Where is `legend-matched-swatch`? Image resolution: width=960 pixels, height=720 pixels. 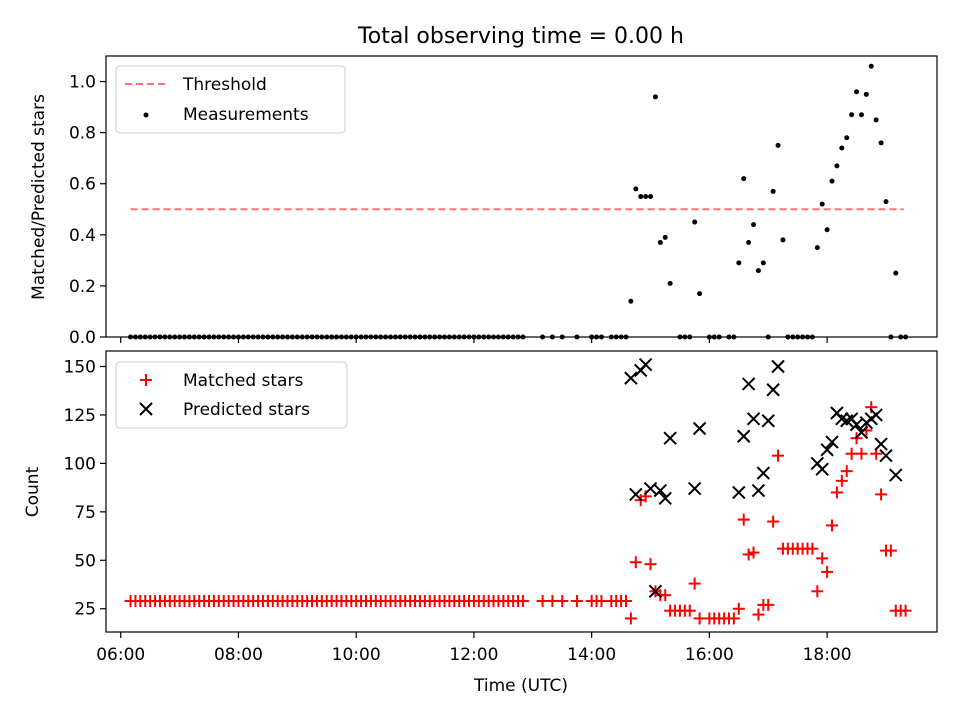 legend-matched-swatch is located at coordinates (146, 380).